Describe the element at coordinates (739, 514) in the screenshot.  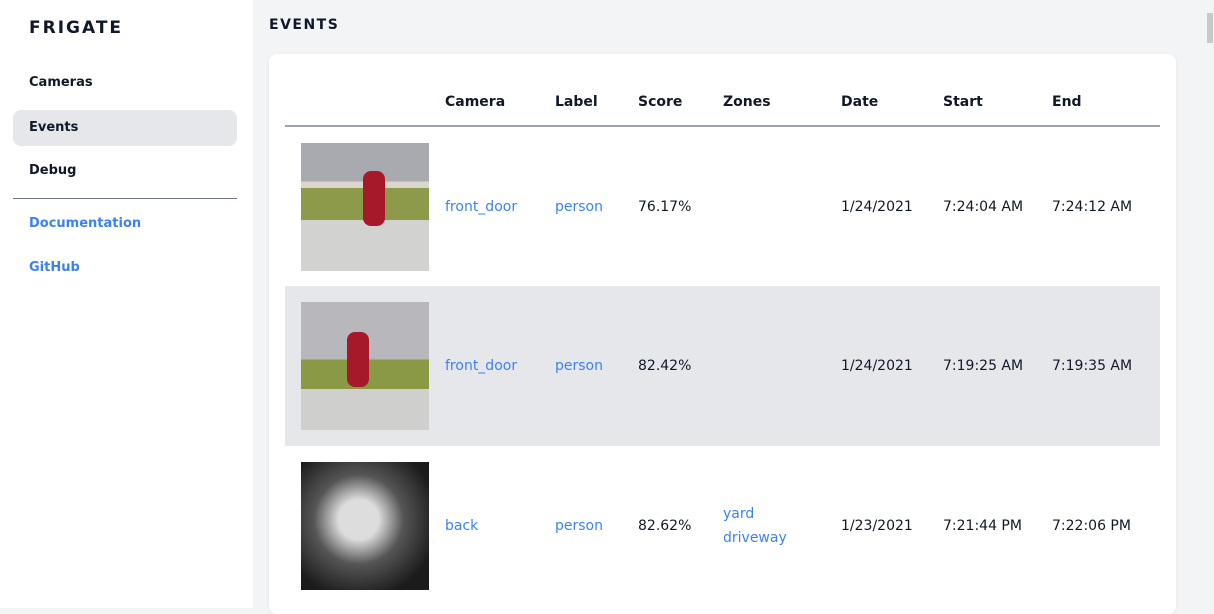
I see `zone-link: yard` at that location.